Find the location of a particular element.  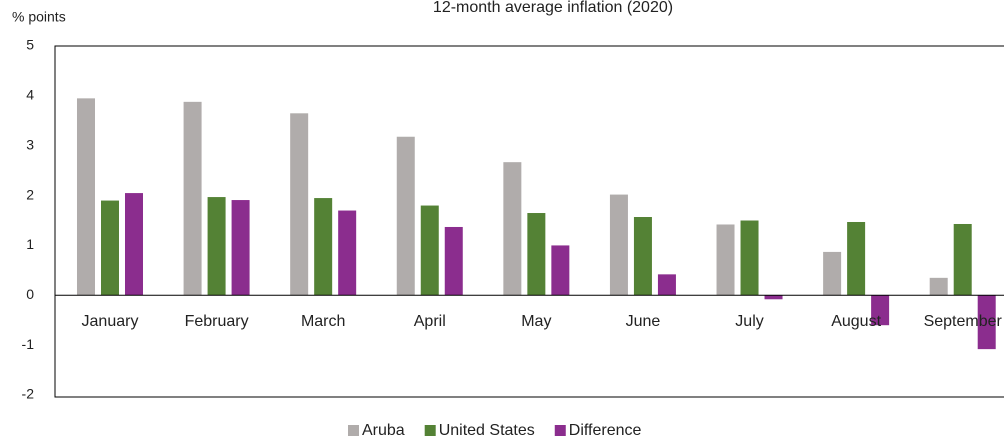

y-tick-label: -1 is located at coordinates (28, 344).